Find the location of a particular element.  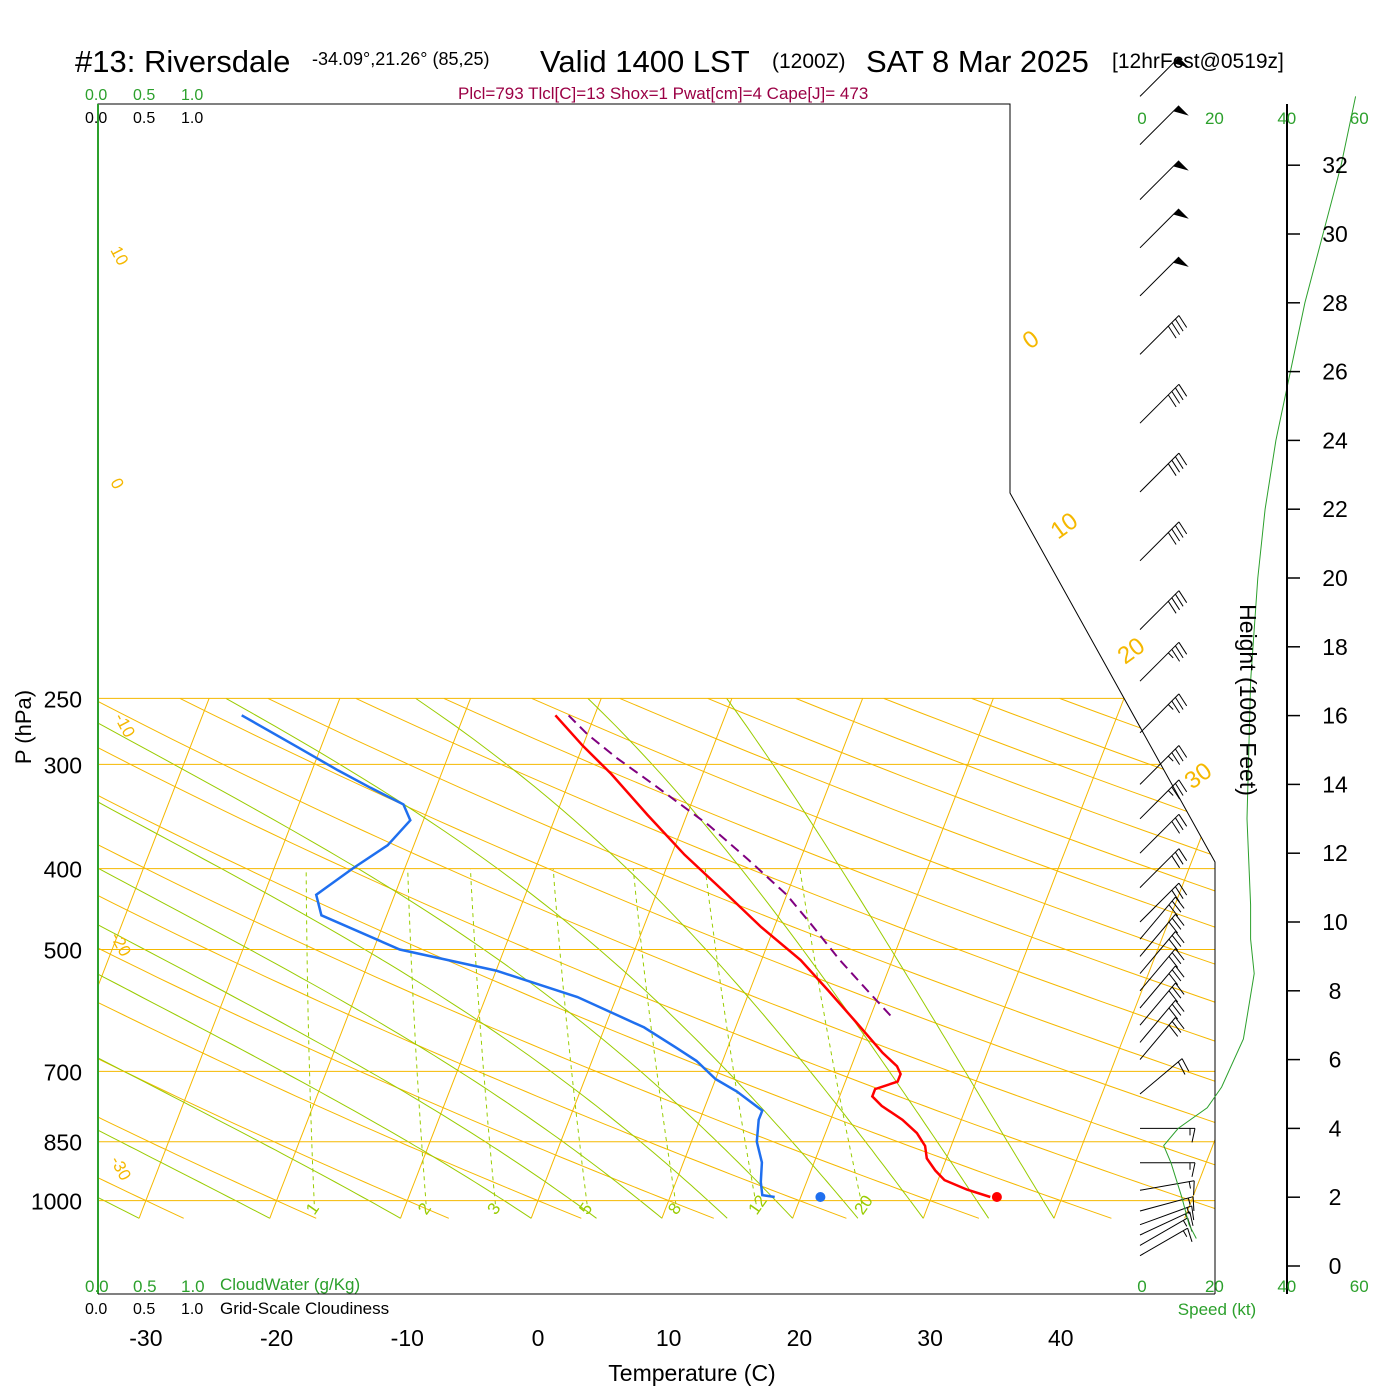

pressure-tick-label: 400 is located at coordinates (63, 870).